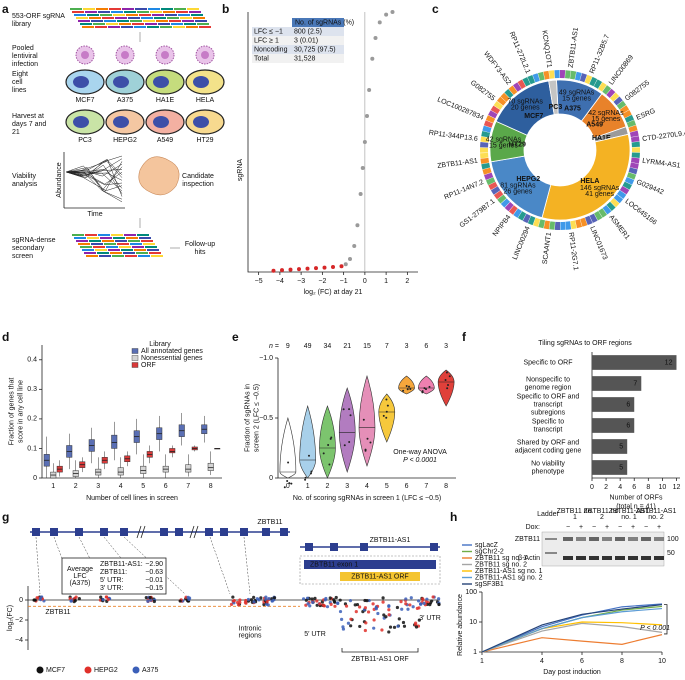 Image resolution: width=685 pixels, height=680 pixels. What do you see at coordinates (25, 56) in the screenshot?
I see `step-label: Pooled lentiviral infection` at bounding box center [25, 56].